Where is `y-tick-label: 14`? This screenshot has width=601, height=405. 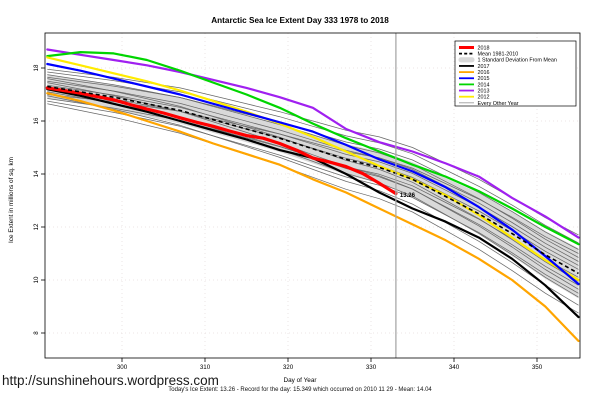
y-tick-label: 14 is located at coordinates (36, 173).